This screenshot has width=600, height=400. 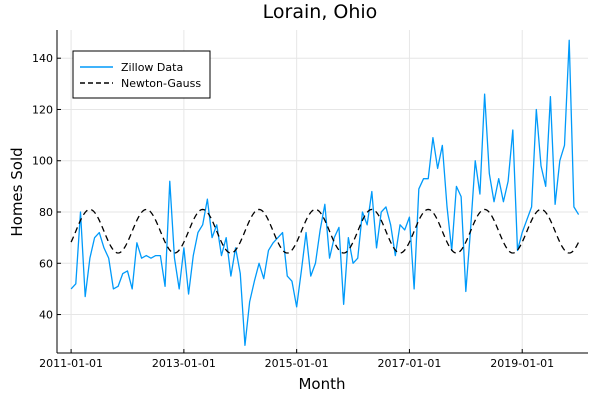 I want to click on y-axis-ticks: 40 60 80 100 120 140, so click(x=46, y=187).